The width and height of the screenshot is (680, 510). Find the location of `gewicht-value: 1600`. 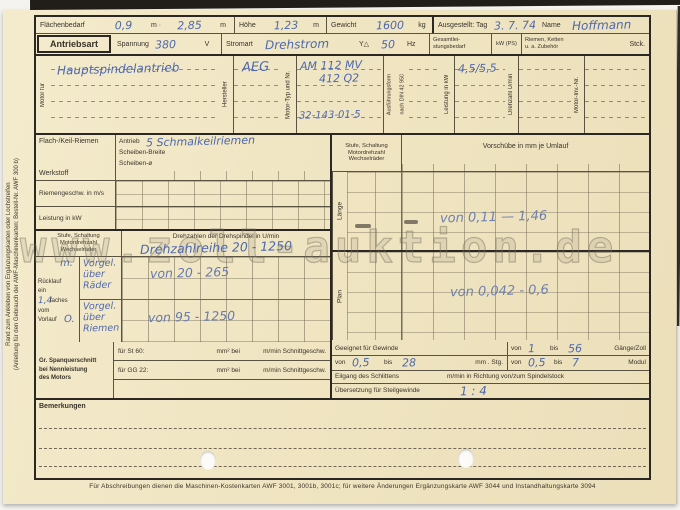

gewicht-value: 1600 is located at coordinates (390, 25).